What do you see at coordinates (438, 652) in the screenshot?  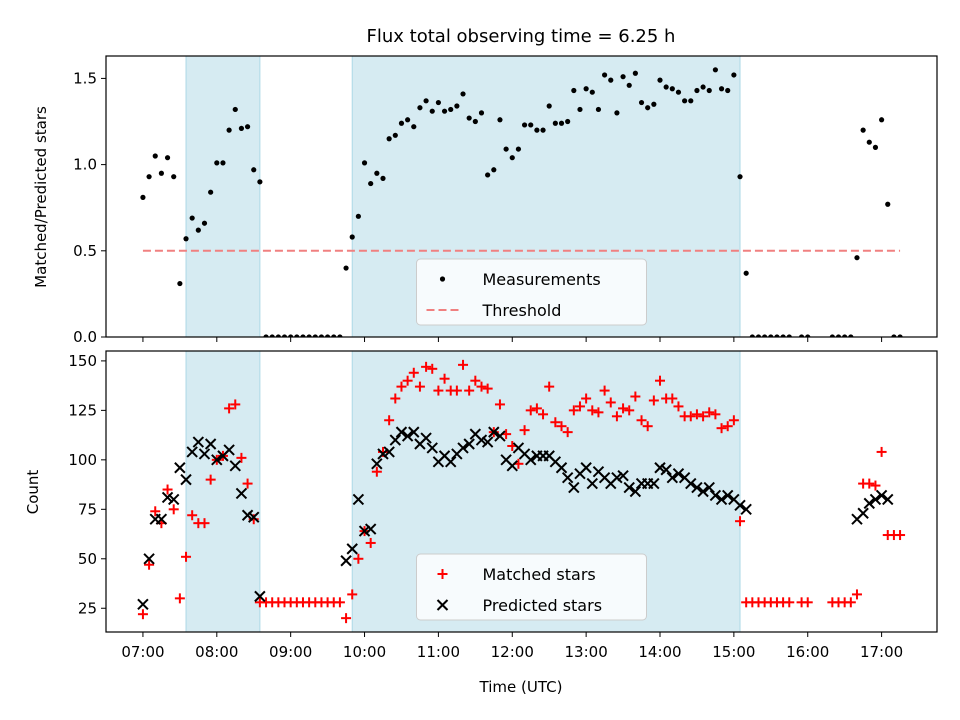 I see `x-tick-label: 11:00` at bounding box center [438, 652].